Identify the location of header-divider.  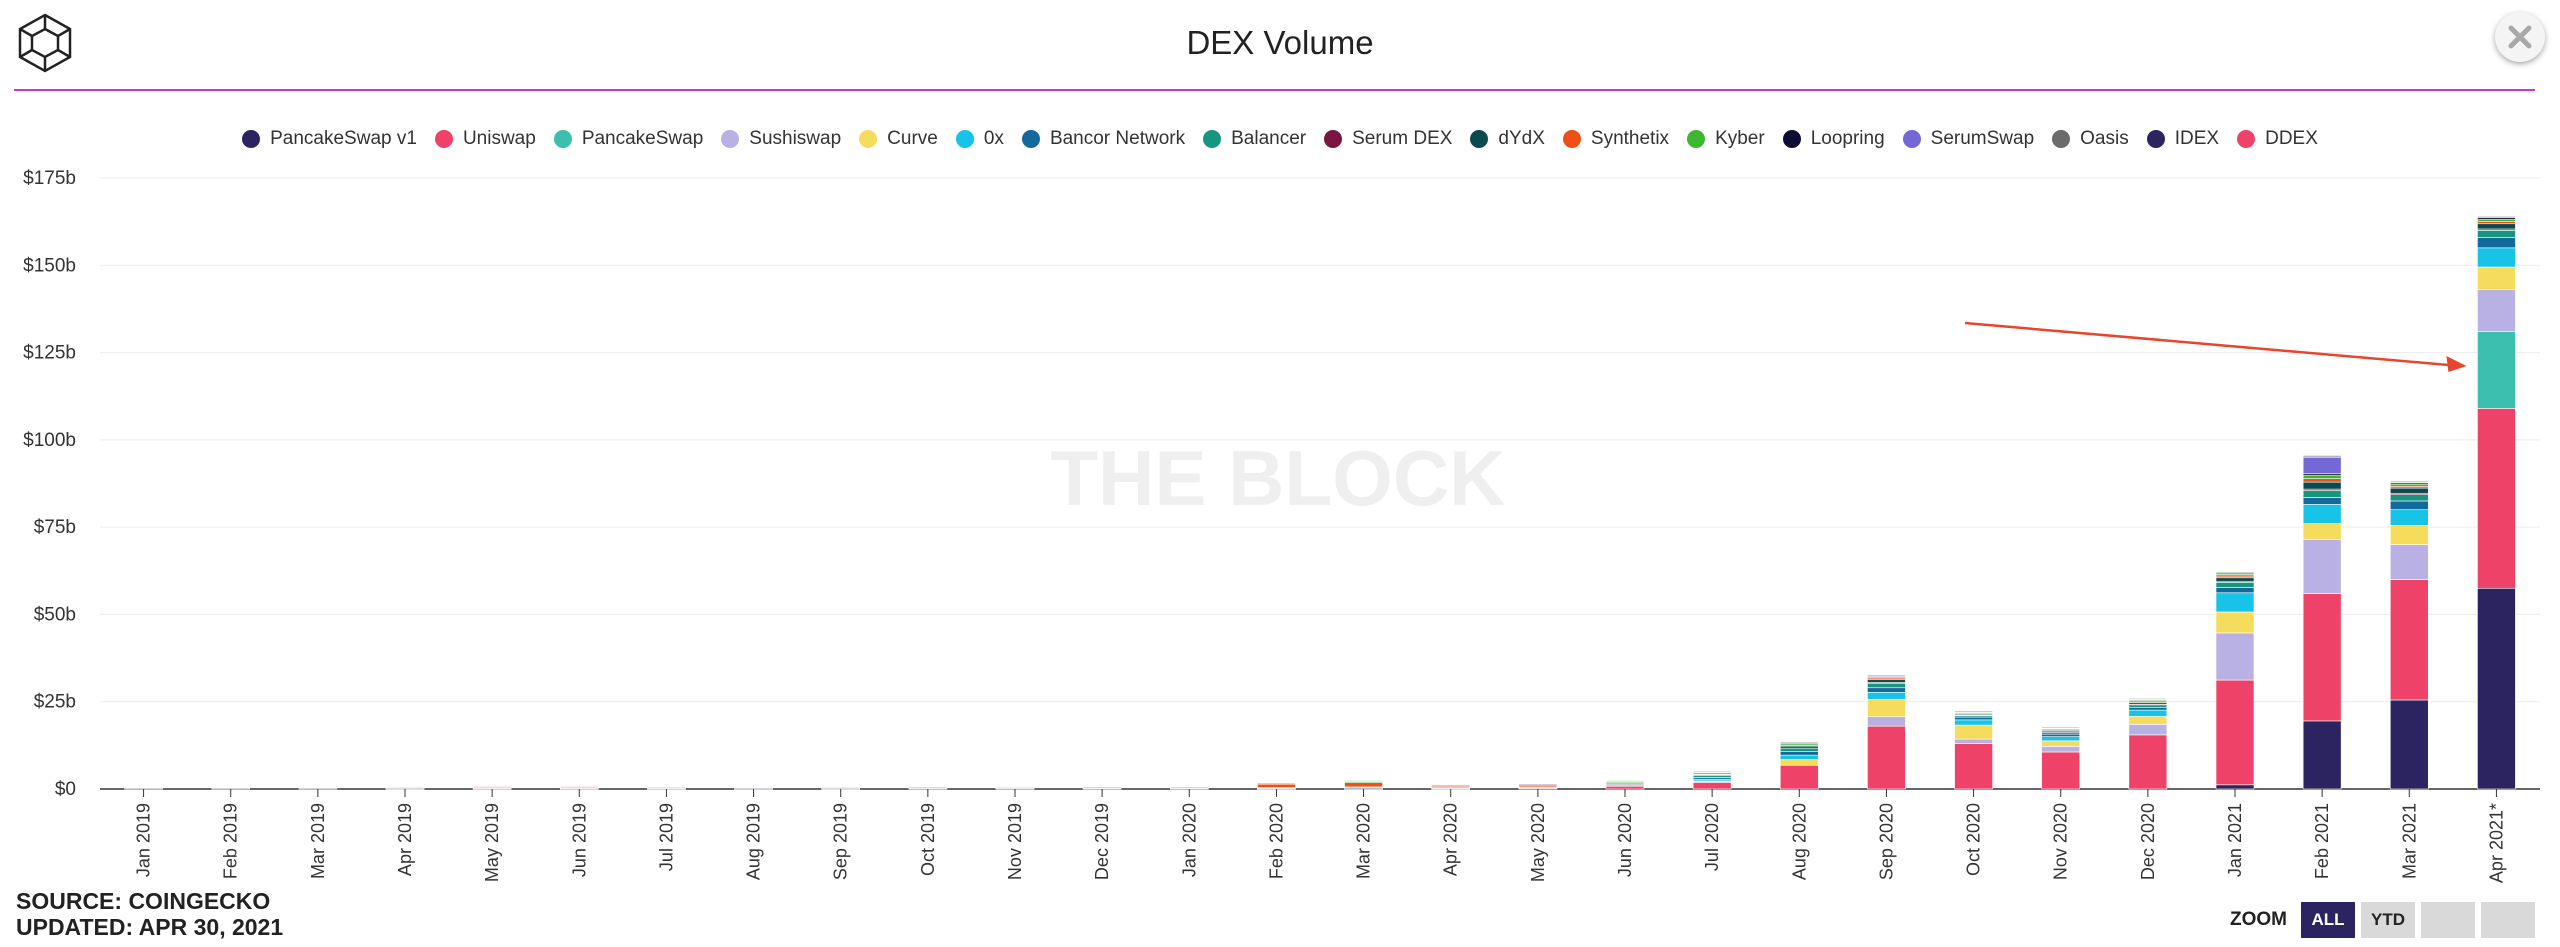
(1274, 90).